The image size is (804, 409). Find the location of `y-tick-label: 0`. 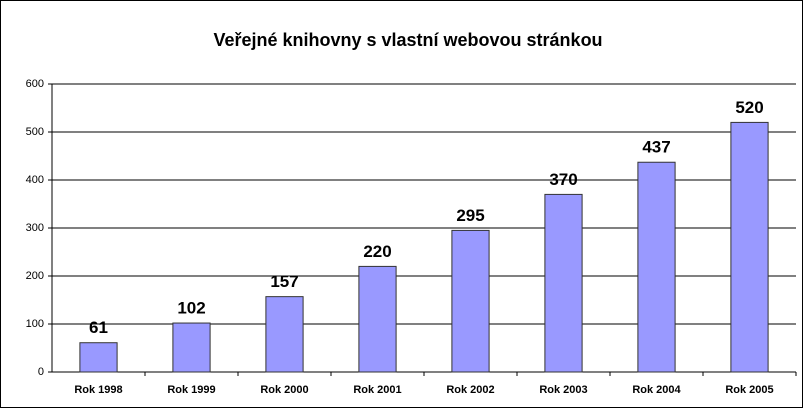

y-tick-label: 0 is located at coordinates (41, 372).